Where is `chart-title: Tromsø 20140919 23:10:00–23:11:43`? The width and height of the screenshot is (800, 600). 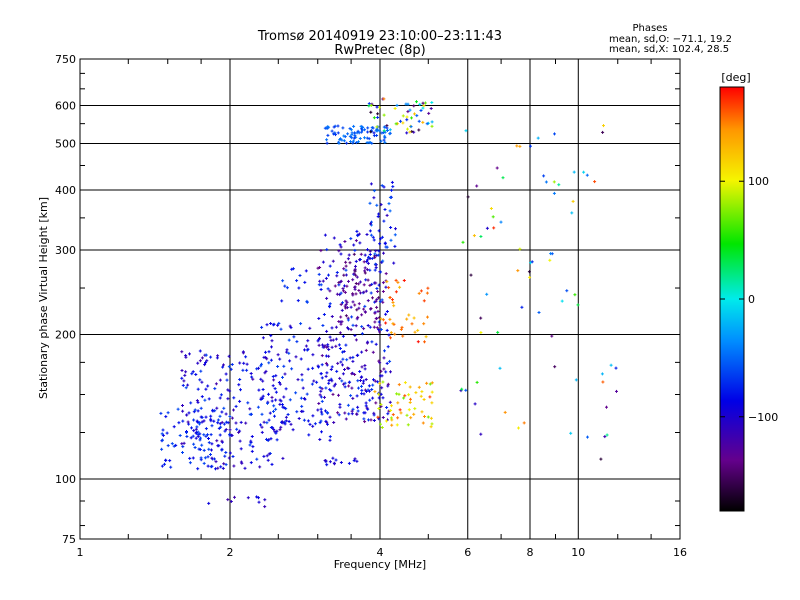
chart-title: Tromsø 20140919 23:10:00–23:11:43 is located at coordinates (379, 36).